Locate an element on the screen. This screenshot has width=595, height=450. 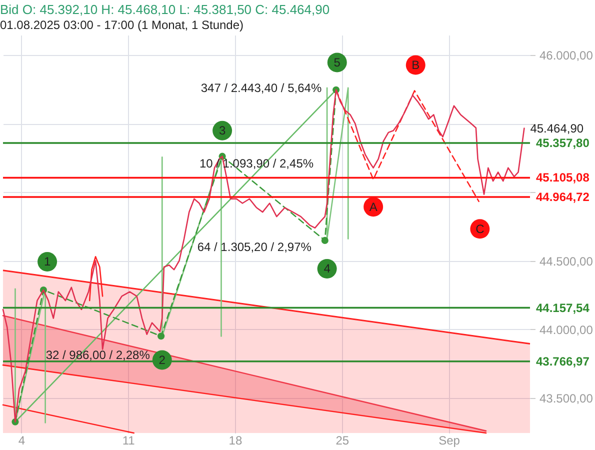
annotation: 3 is located at coordinates (222, 131).